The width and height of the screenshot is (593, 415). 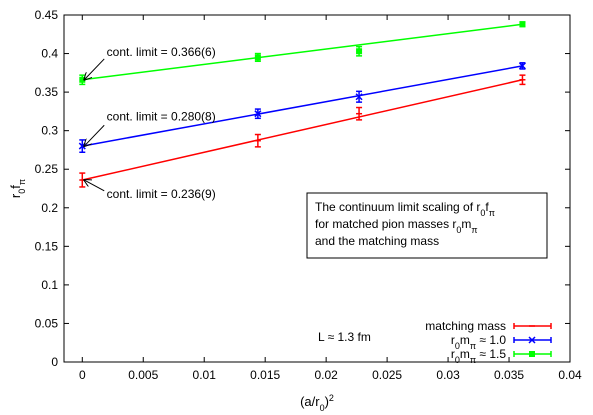 What do you see at coordinates (47, 169) in the screenshot?
I see `y-tick-label: 0.25` at bounding box center [47, 169].